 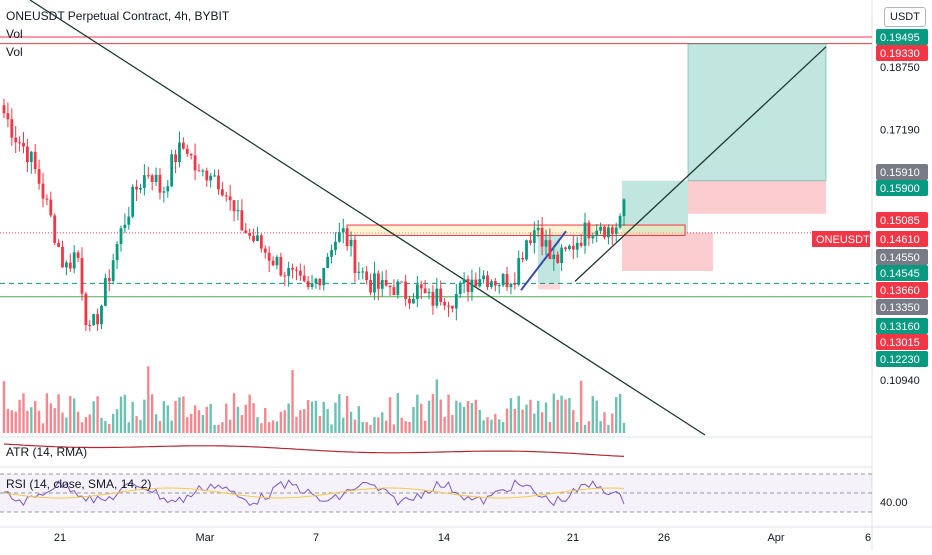 What do you see at coordinates (314, 493) in the screenshot?
I see `rsi-ma-line` at bounding box center [314, 493].